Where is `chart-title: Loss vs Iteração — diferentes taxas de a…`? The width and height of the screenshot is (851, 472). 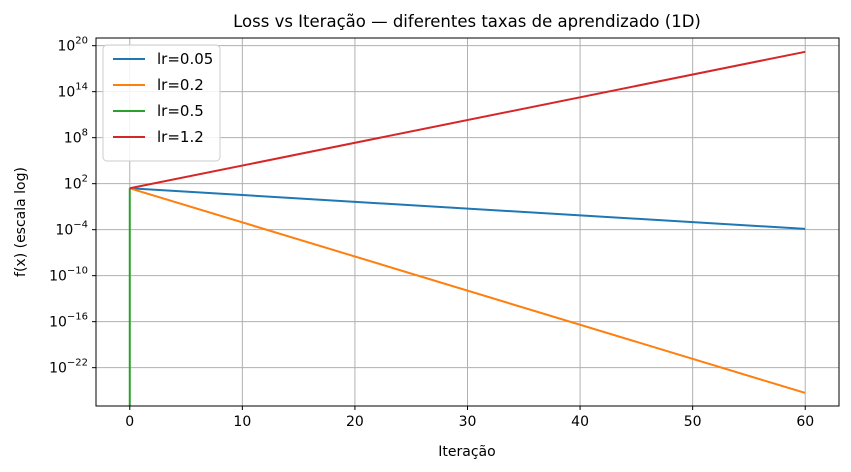
chart-title: Loss vs Iteração — diferentes taxas de a… is located at coordinates (467, 21).